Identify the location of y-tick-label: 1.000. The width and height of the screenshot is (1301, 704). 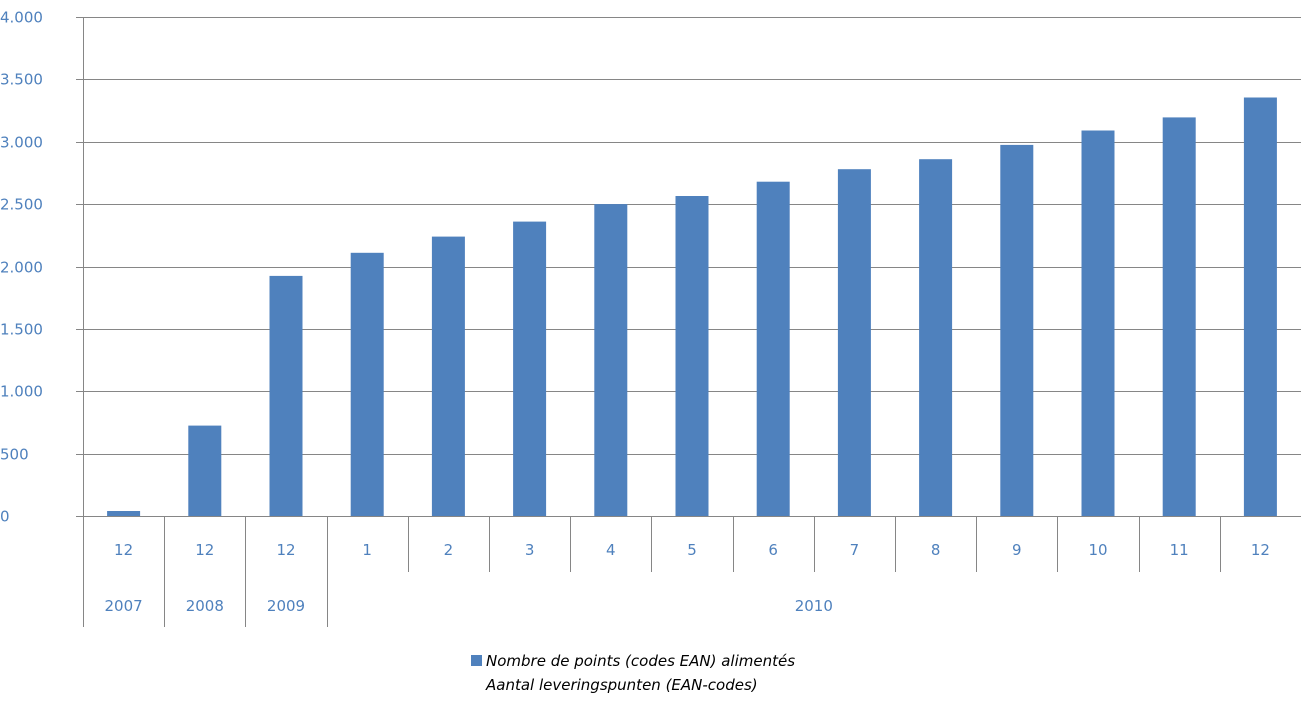
(21, 392).